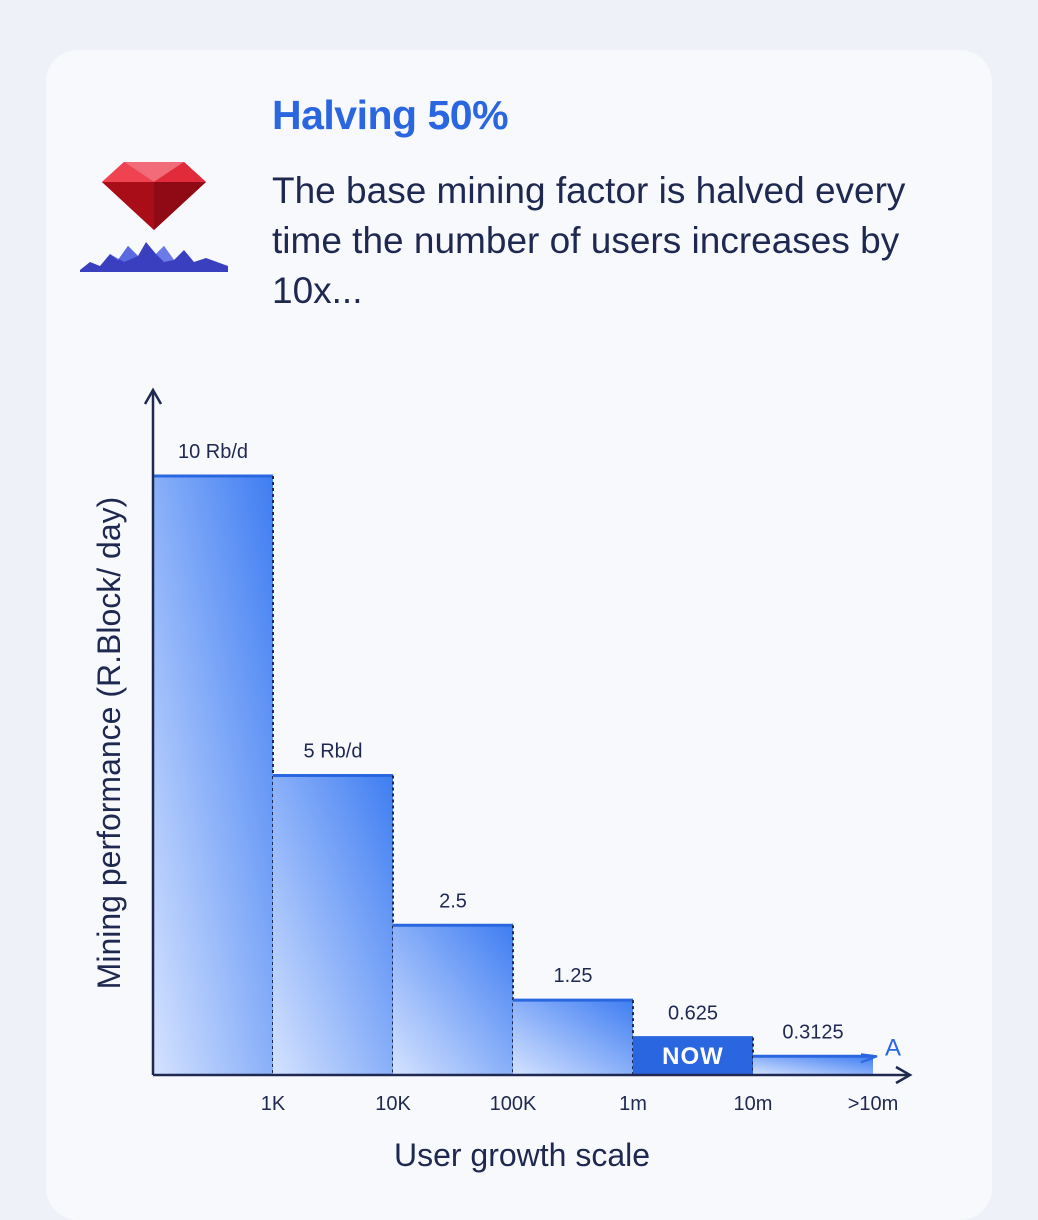  I want to click on bar-value-label: 0.3125, so click(812, 1032).